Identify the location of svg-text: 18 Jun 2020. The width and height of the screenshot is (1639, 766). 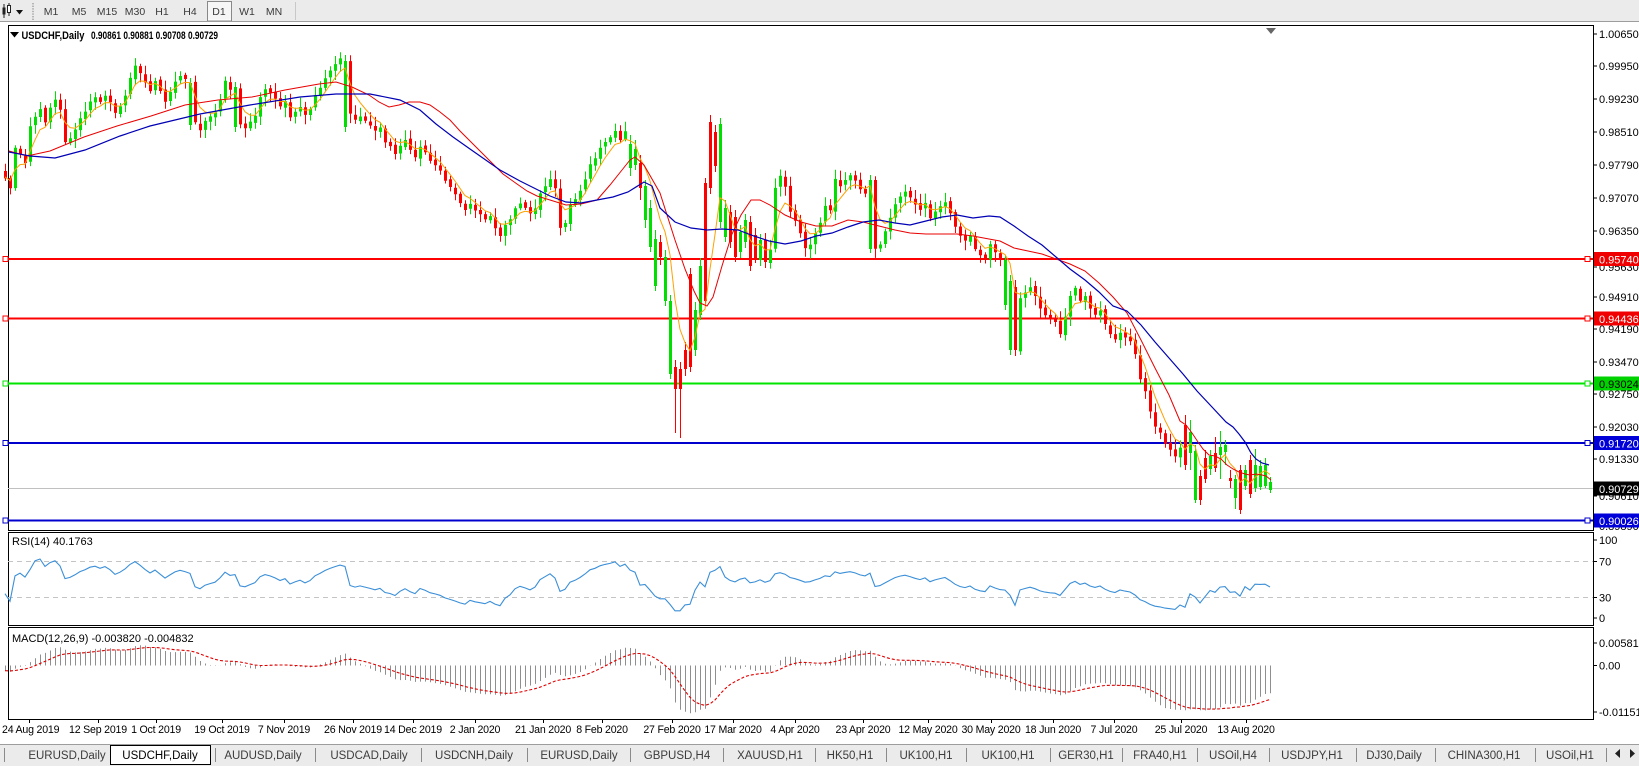
(1053, 730).